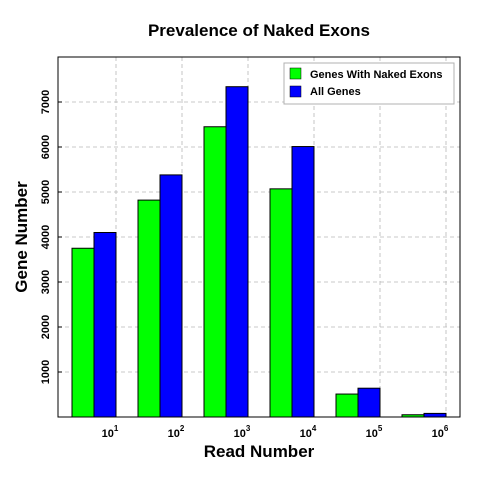 The image size is (489, 489). Describe the element at coordinates (248, 428) in the screenshot. I see `x-tick-exponent: 3` at that location.